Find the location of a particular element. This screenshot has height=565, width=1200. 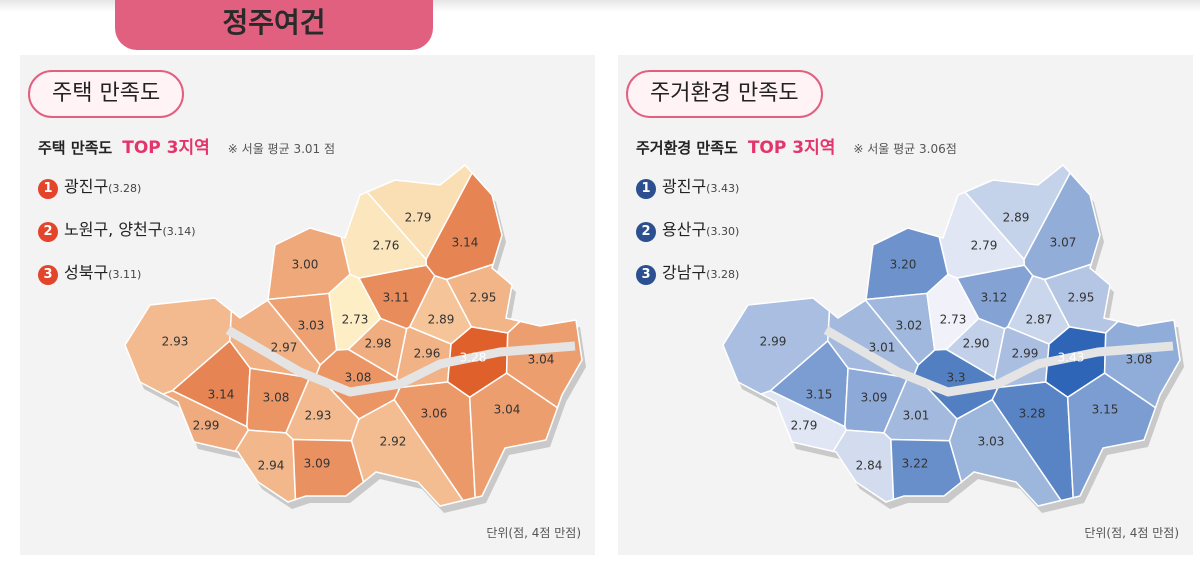

heading: 주택 만족도 TOP 3지역 ※ 서울 평균 3.01 점 is located at coordinates (186, 145).